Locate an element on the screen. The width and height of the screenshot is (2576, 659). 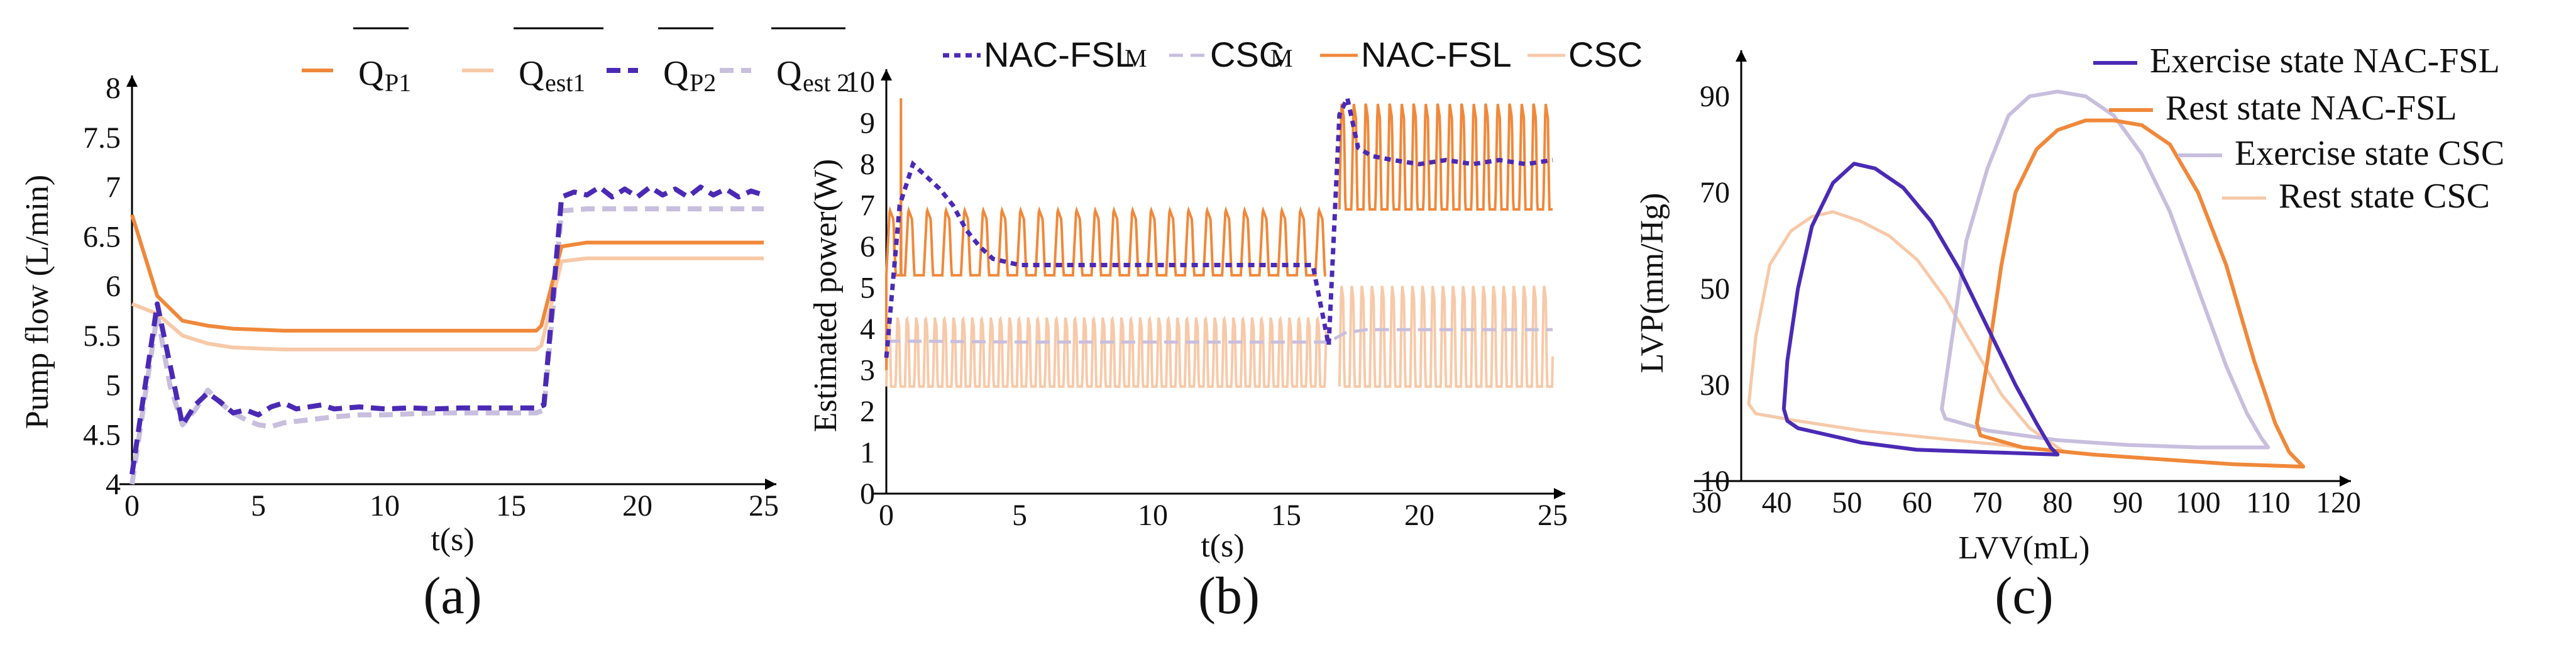
series-nac-fsl is located at coordinates (1219, 234).